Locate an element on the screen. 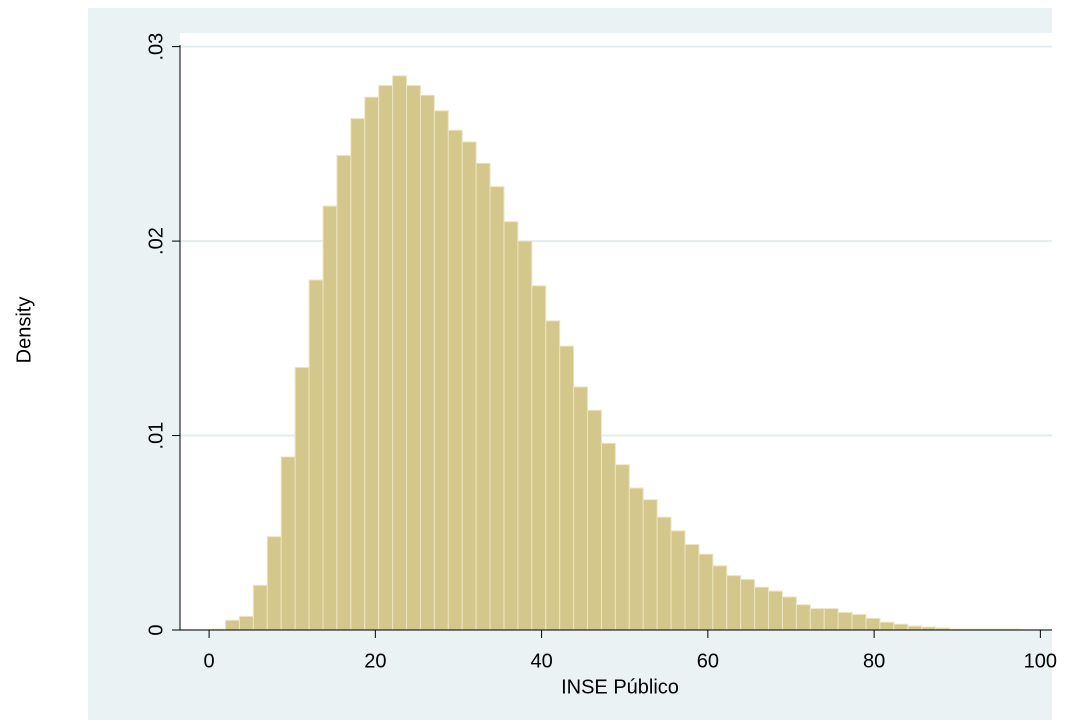 This screenshot has height=723, width=1071. x-axis-label: INSE Público is located at coordinates (620, 687).